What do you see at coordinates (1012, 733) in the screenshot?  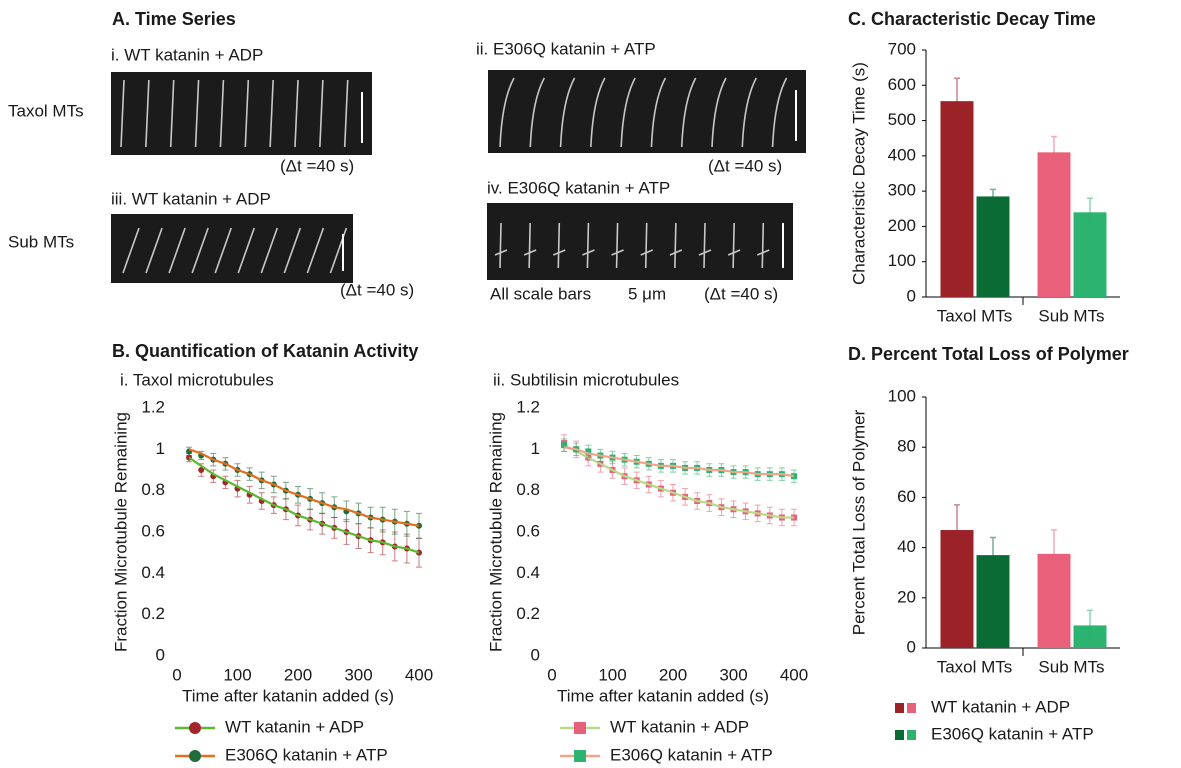 I see `legend-label: E306Q katanin + ATP` at bounding box center [1012, 733].